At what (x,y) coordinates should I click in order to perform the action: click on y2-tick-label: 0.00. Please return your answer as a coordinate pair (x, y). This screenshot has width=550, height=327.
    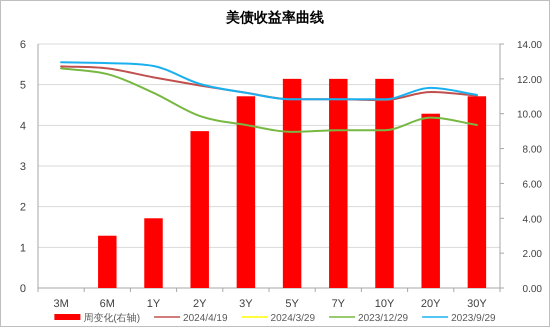
    Looking at the image, I should click on (532, 289).